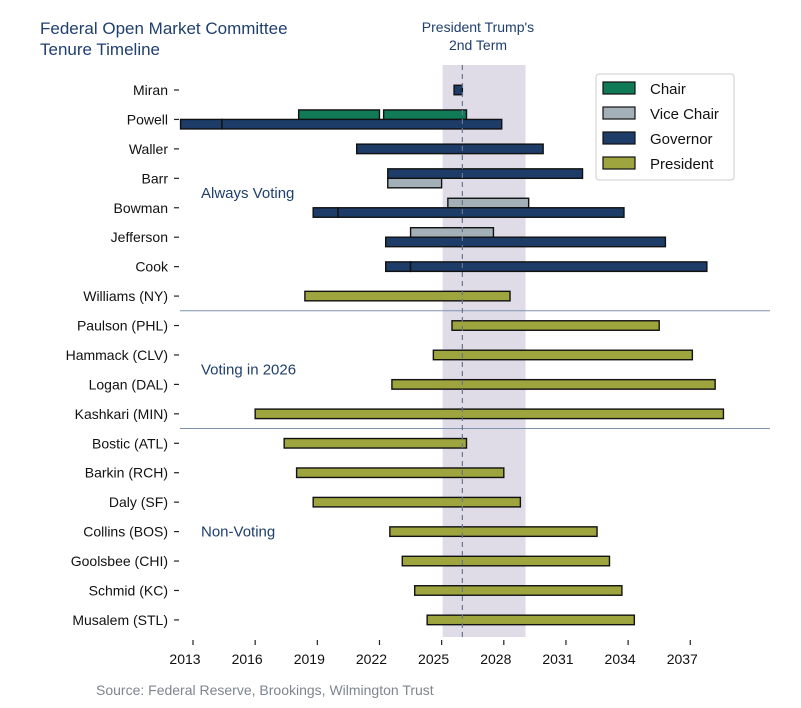  I want to click on member-label: Barkin (RCH), so click(126, 473).